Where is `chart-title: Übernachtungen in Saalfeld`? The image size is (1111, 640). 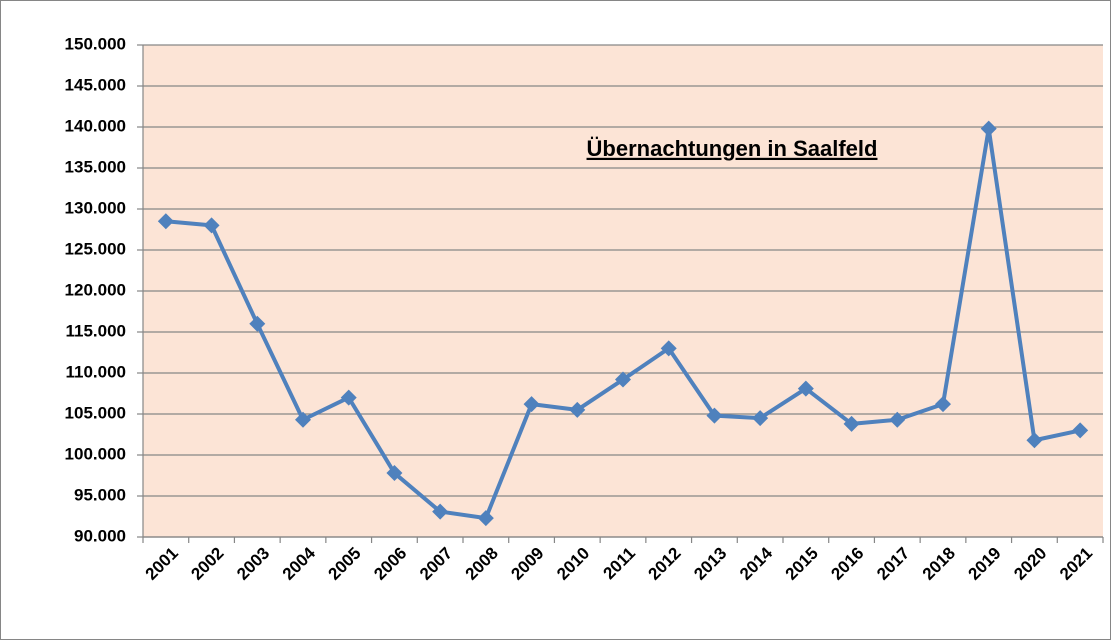
chart-title: Übernachtungen in Saalfeld is located at coordinates (732, 148).